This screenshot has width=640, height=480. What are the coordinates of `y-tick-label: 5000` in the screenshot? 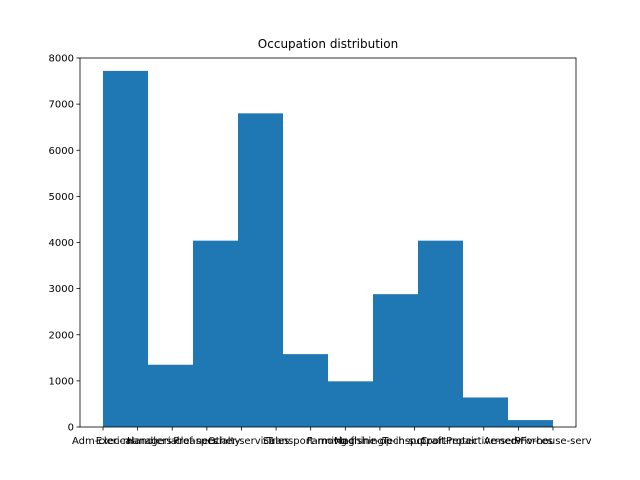 It's located at (61, 197).